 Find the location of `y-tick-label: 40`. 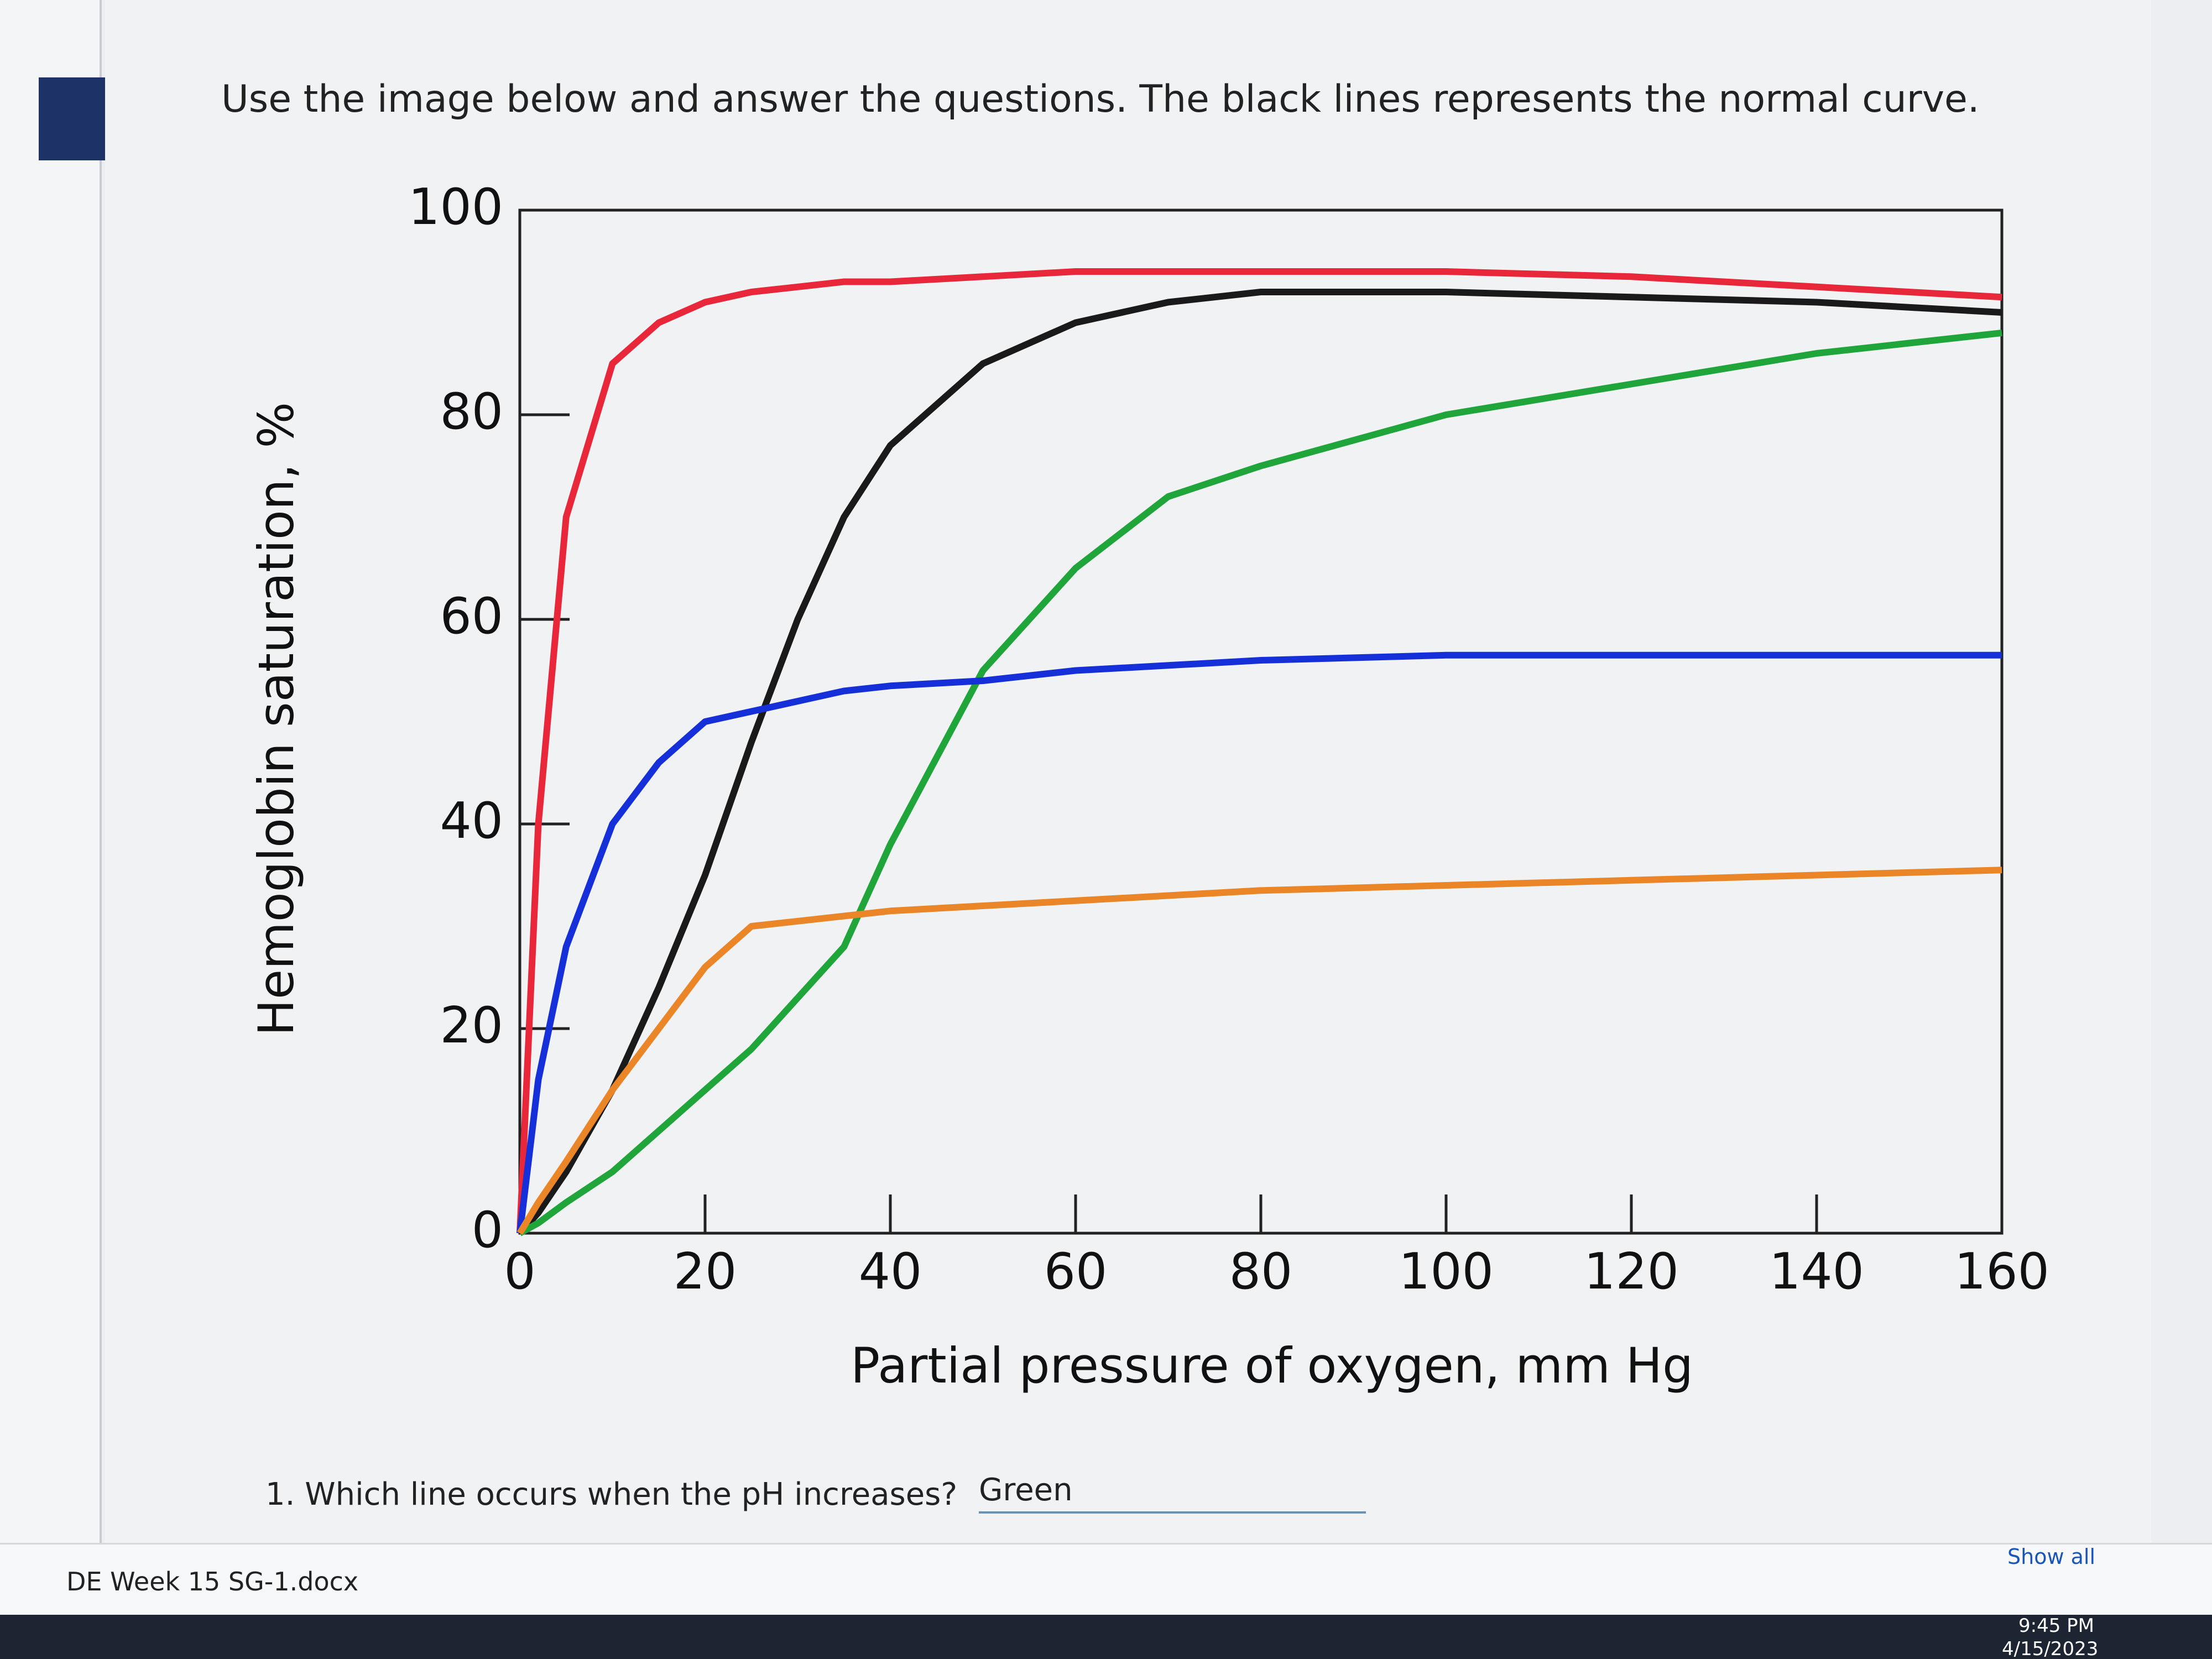

y-tick-label: 40 is located at coordinates (472, 821).